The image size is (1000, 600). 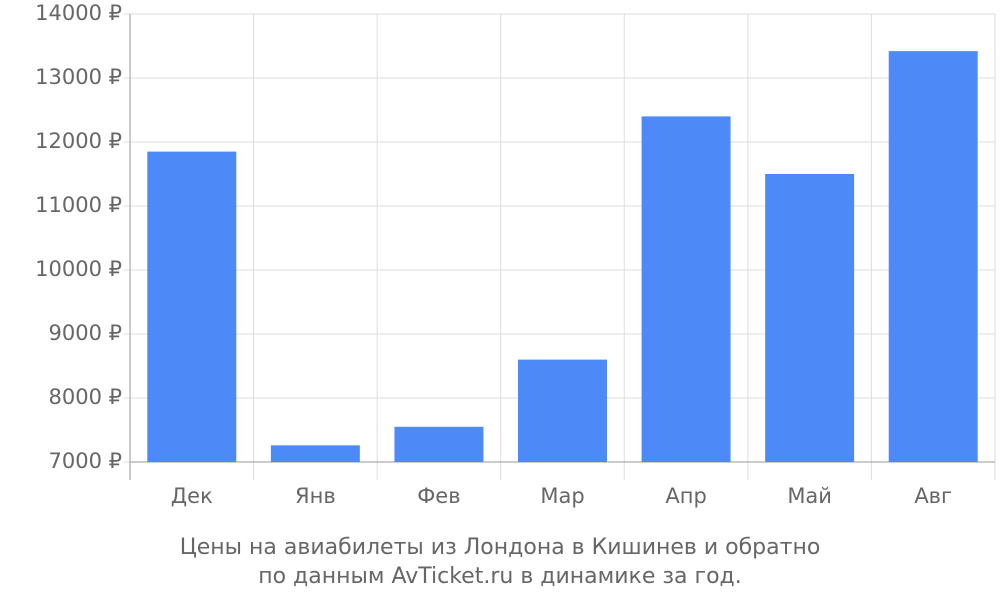 What do you see at coordinates (562, 496) in the screenshot?
I see `x-tick-label: Мар` at bounding box center [562, 496].